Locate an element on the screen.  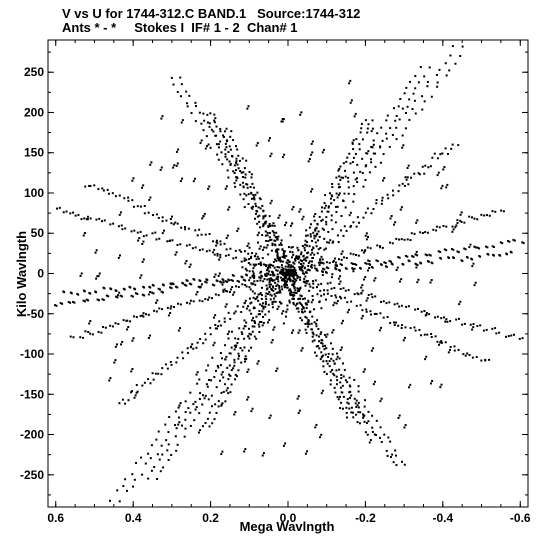
y-tick-label: -250 is located at coordinates (32, 475).